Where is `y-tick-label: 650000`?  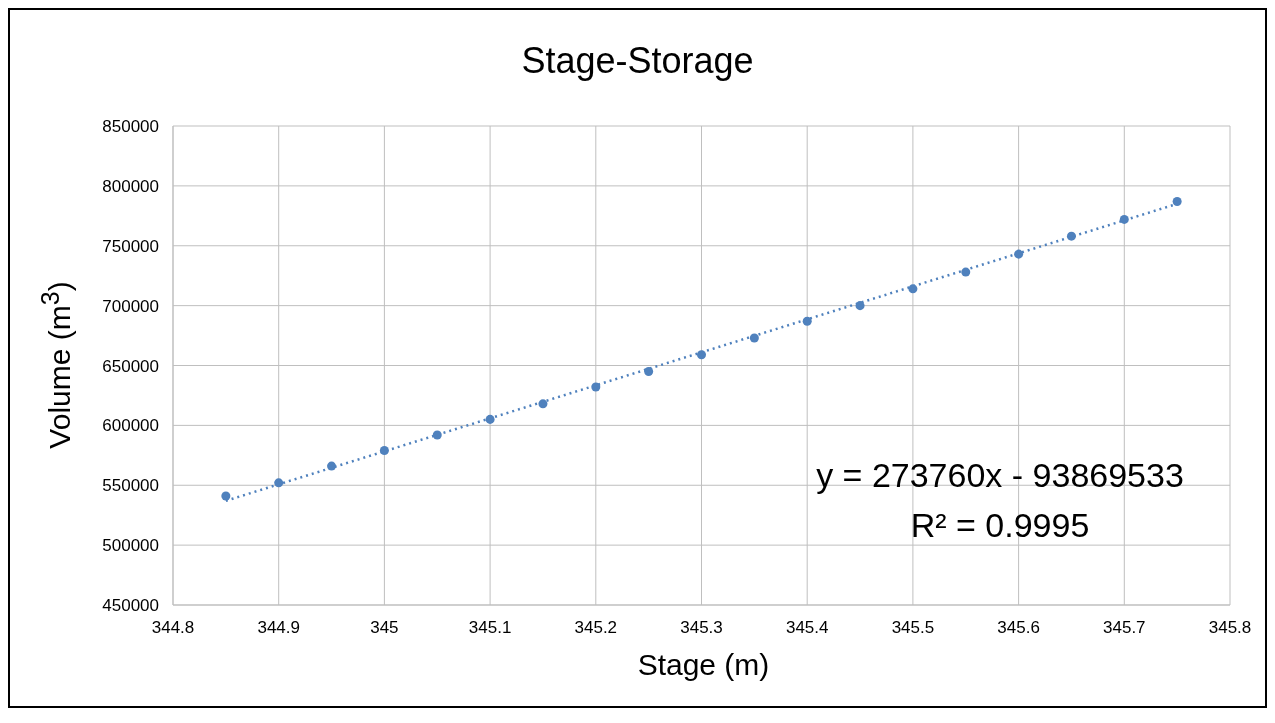
y-tick-label: 650000 is located at coordinates (130, 366).